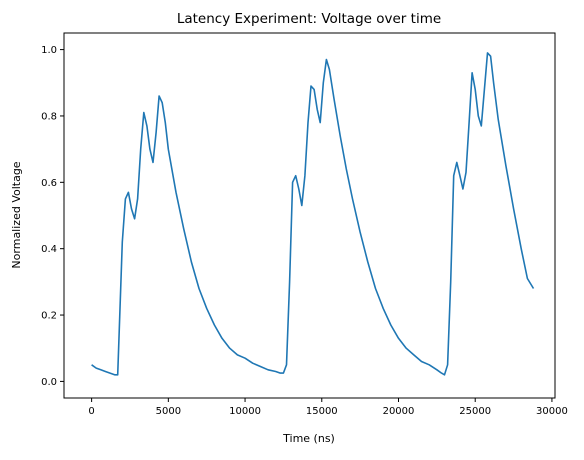 Image resolution: width=584 pixels, height=460 pixels. Describe the element at coordinates (309, 19) in the screenshot. I see `chart-title: Latency Experiment: Voltage over time` at that location.